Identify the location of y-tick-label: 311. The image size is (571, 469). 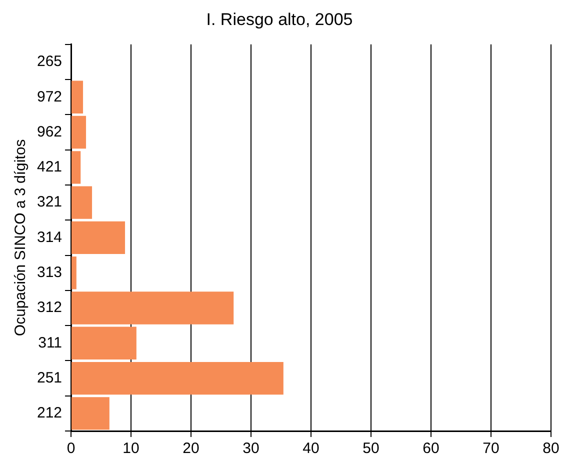
(50, 343).